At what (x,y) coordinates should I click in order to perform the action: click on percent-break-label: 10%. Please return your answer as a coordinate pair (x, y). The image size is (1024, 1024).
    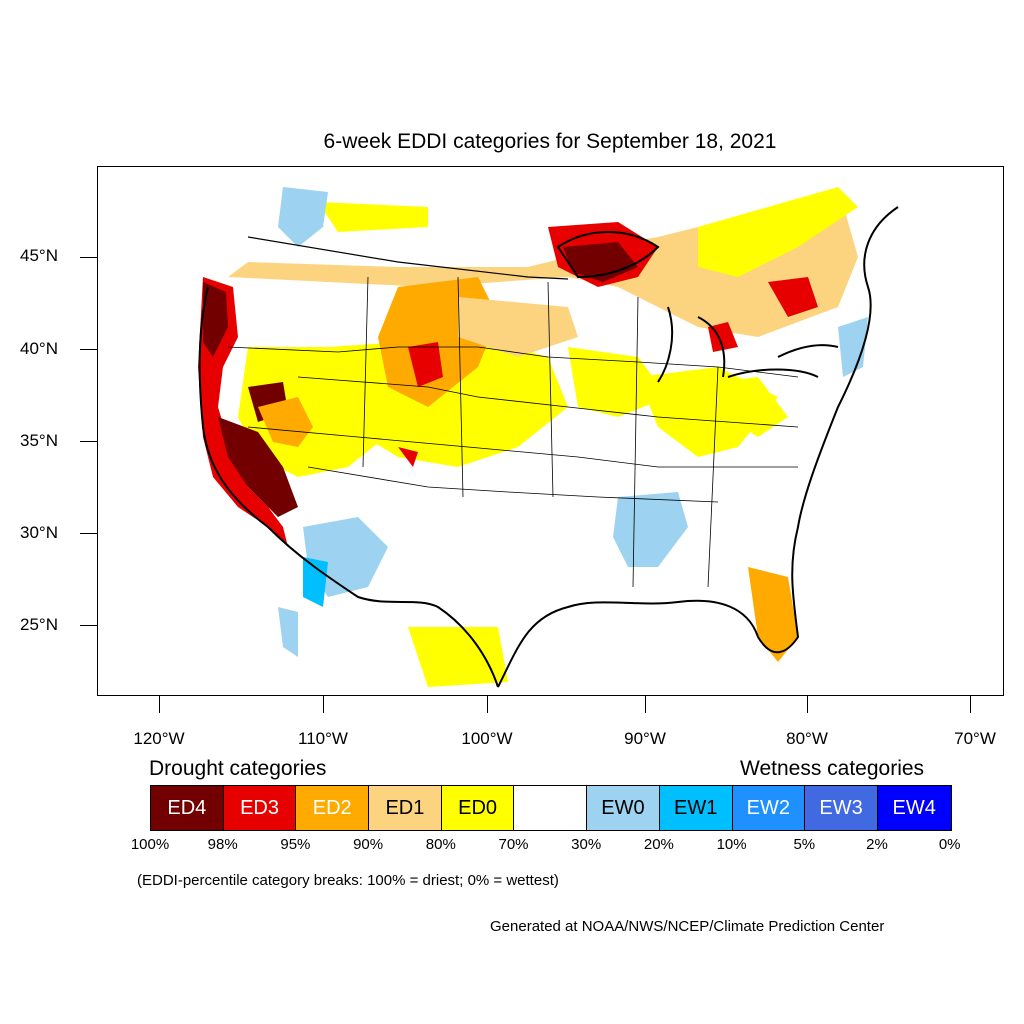
    Looking at the image, I should click on (731, 844).